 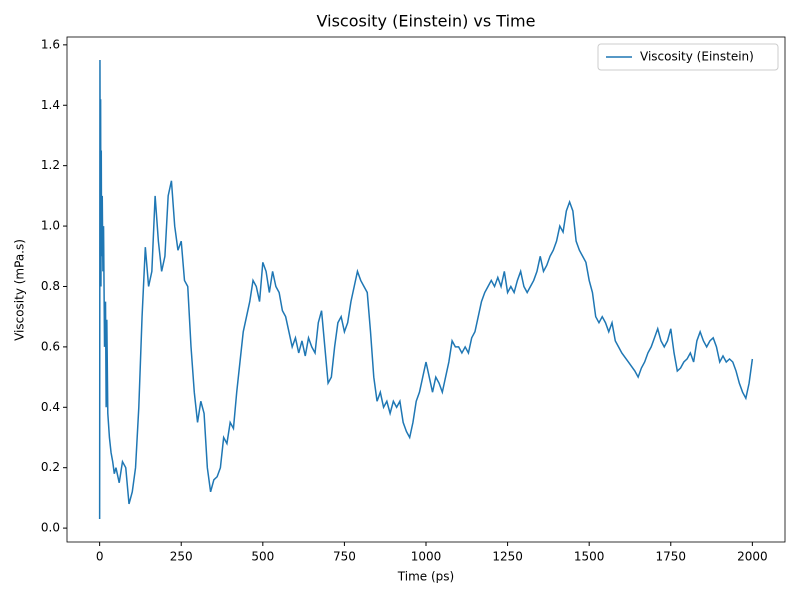 I want to click on x-tick-label: 500, so click(x=262, y=557).